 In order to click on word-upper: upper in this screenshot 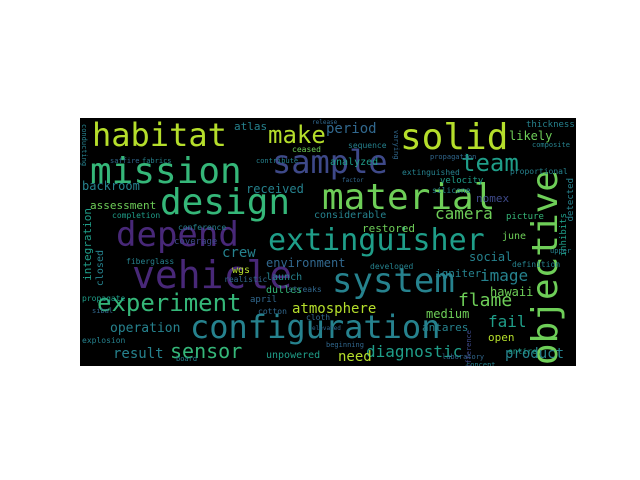, I will do `click(561, 251)`.